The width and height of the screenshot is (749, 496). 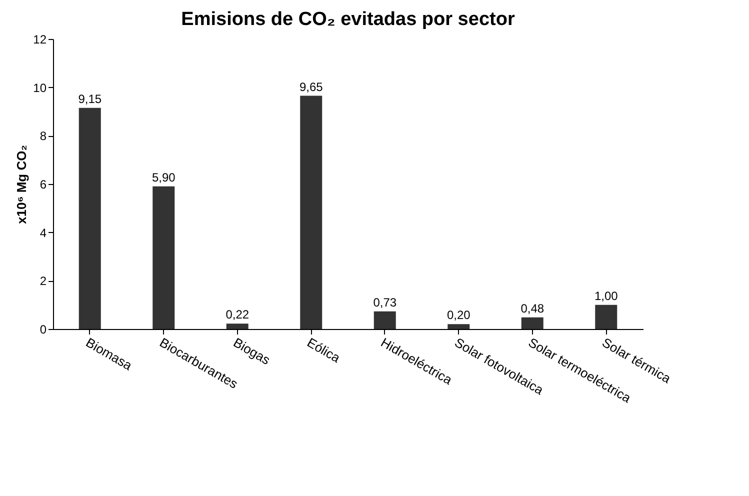 I want to click on y-tick-label: 4, so click(x=43, y=233).